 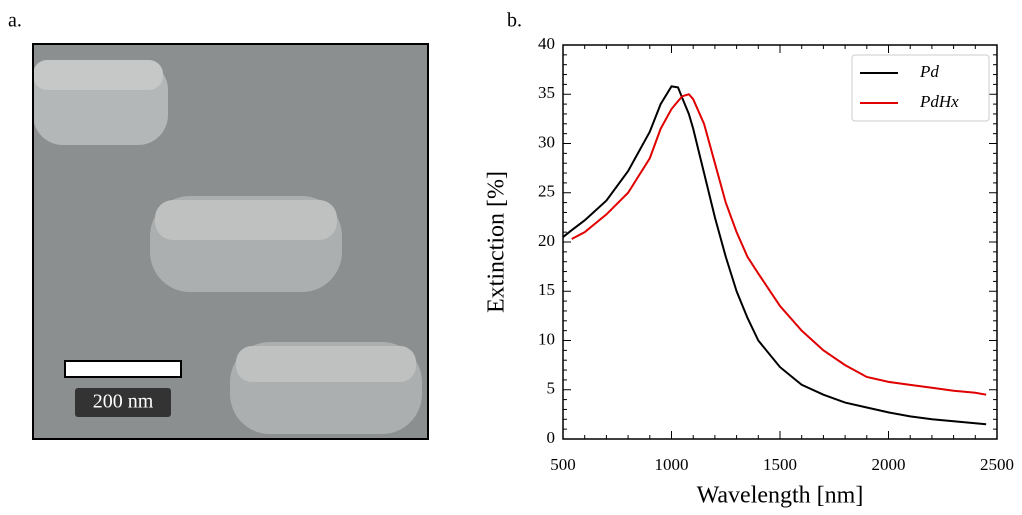 What do you see at coordinates (939, 101) in the screenshot?
I see `legend-label: PdHx` at bounding box center [939, 101].